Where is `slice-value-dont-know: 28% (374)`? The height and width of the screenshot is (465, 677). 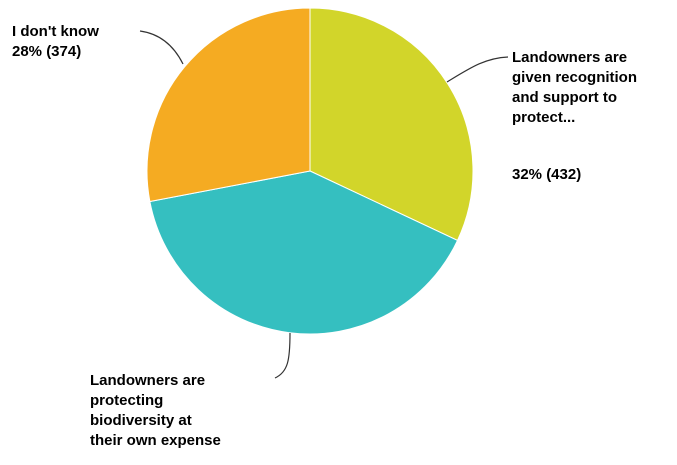 slice-value-dont-know: 28% (374) is located at coordinates (46, 51).